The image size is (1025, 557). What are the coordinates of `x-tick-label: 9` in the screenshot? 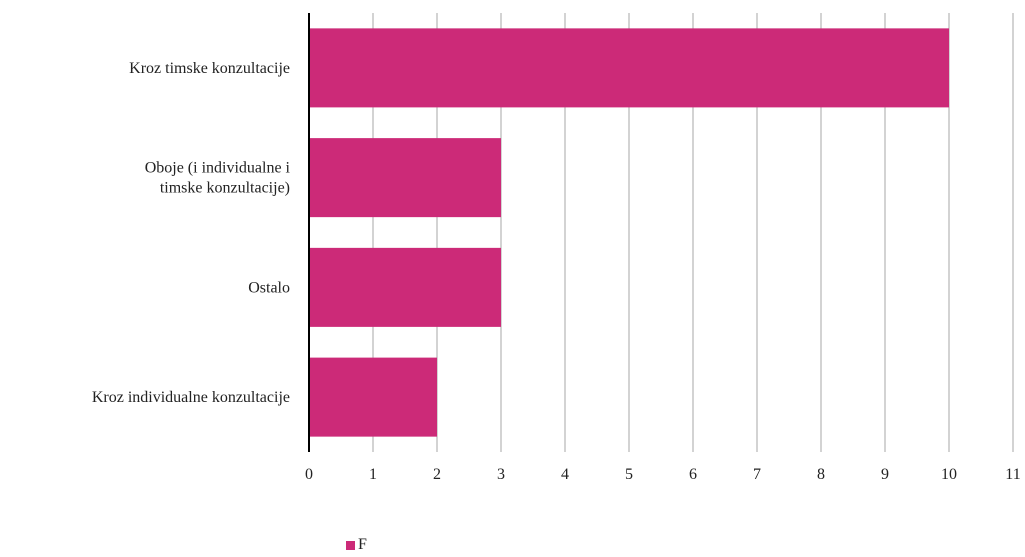 It's located at (885, 474).